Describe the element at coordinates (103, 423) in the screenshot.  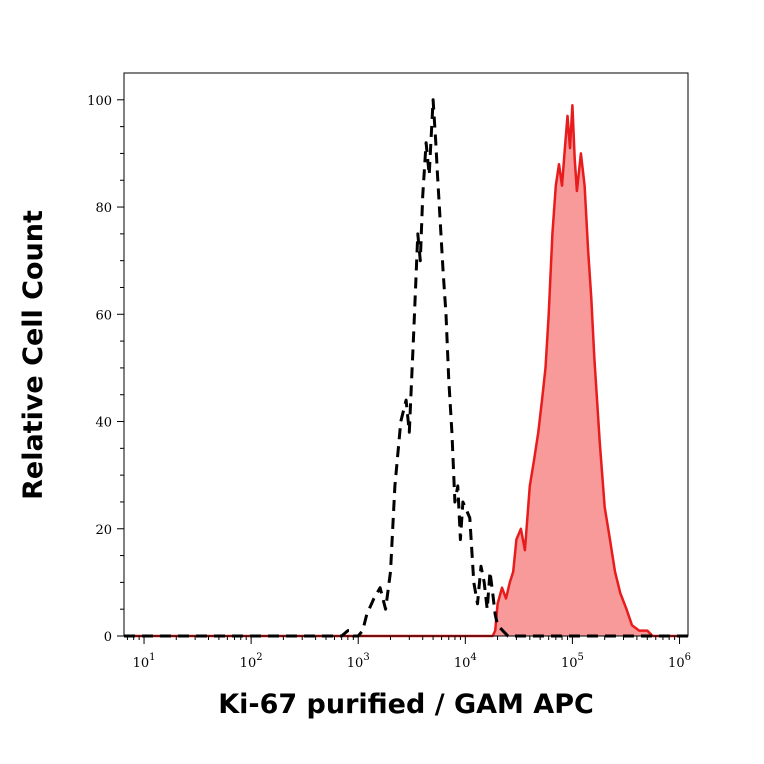
I see `y-tick-label: 40` at that location.